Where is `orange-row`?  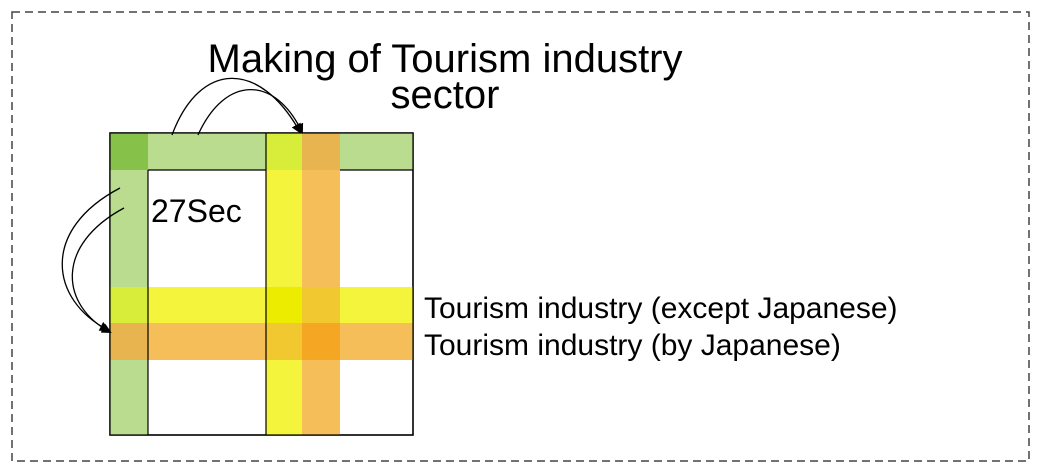 orange-row is located at coordinates (261, 341).